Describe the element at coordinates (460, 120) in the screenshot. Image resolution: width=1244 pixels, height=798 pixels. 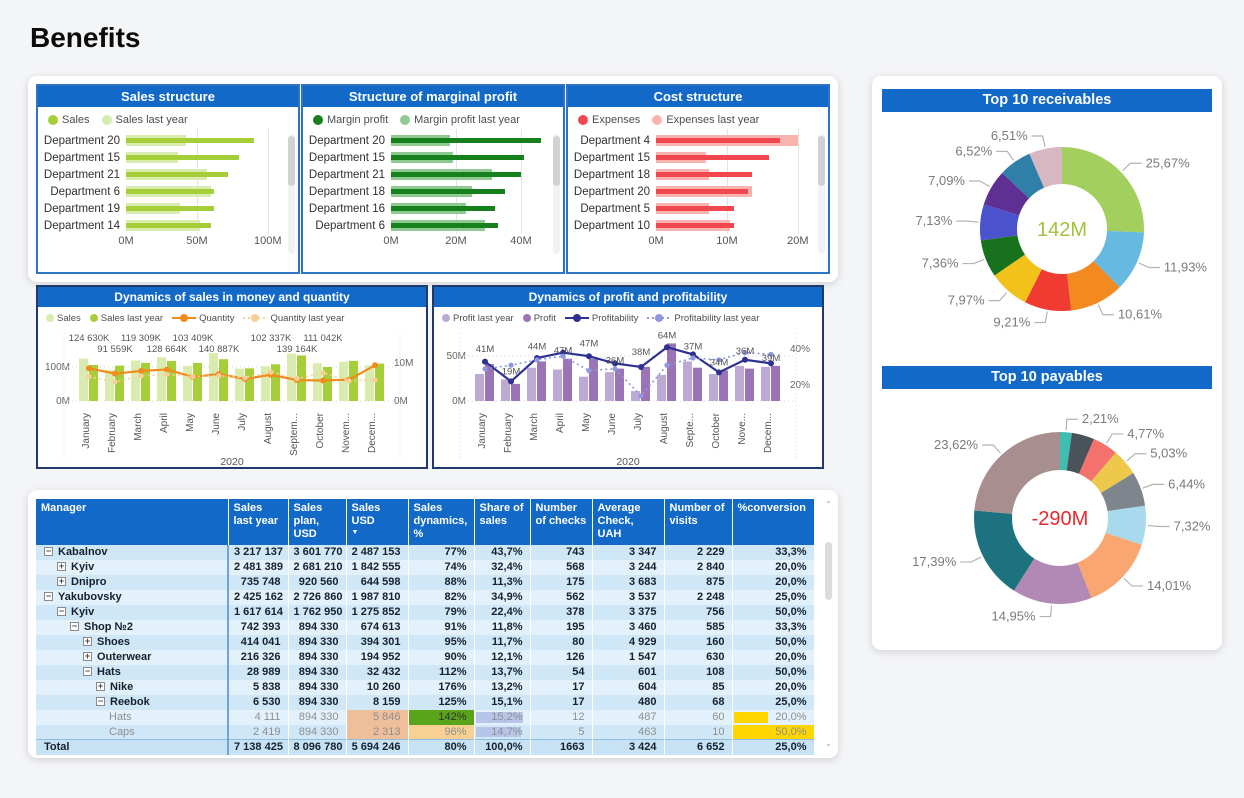
I see `legend-item: Margin profit last year` at that location.